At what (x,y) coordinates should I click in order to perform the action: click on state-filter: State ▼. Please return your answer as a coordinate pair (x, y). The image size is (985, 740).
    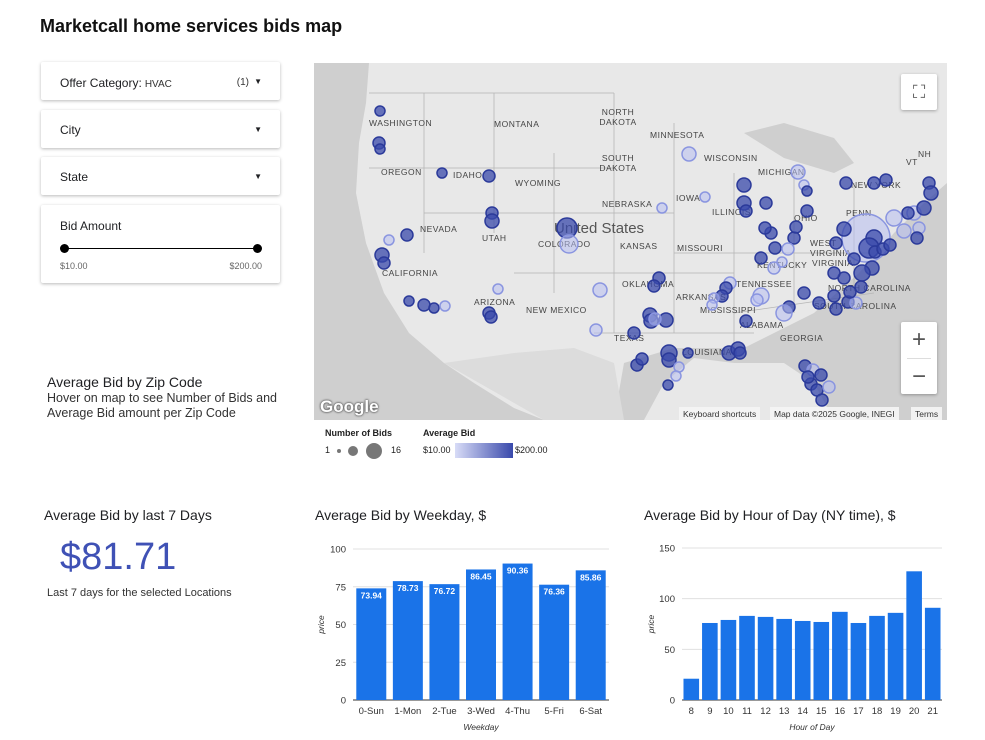
    Looking at the image, I should click on (160, 176).